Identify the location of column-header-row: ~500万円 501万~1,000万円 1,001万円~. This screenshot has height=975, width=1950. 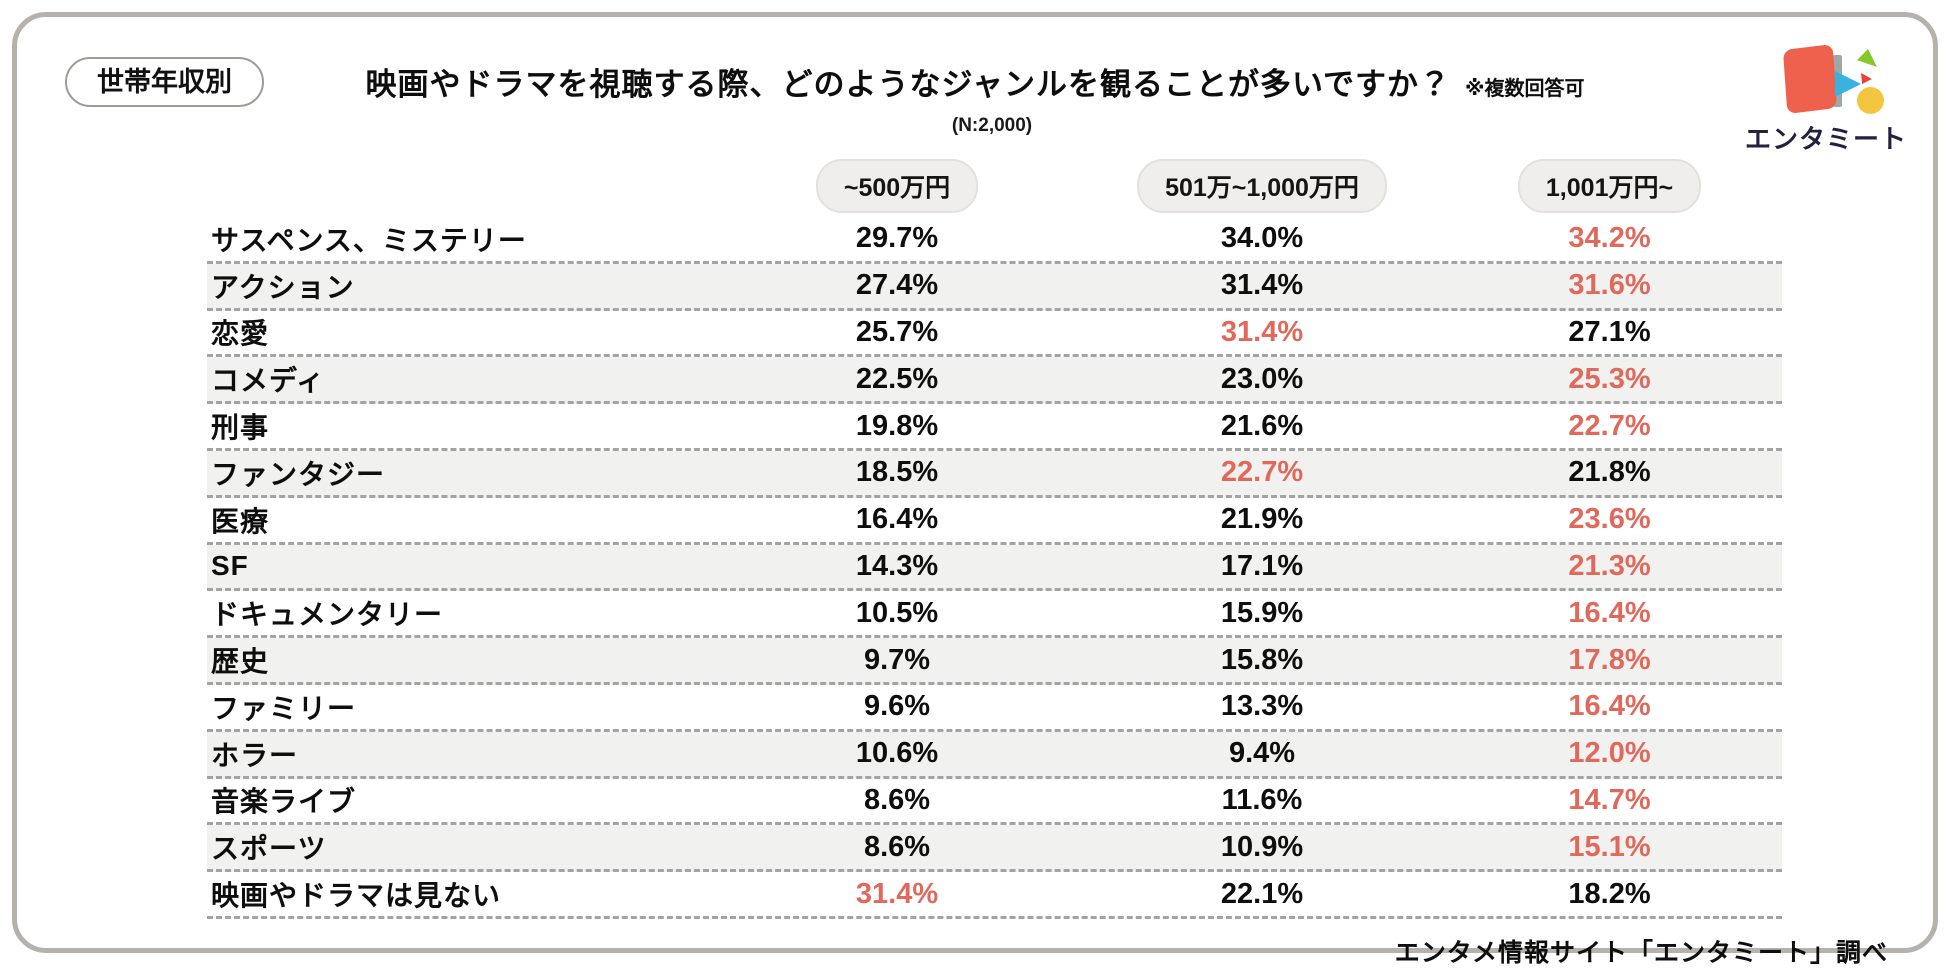
(994, 186).